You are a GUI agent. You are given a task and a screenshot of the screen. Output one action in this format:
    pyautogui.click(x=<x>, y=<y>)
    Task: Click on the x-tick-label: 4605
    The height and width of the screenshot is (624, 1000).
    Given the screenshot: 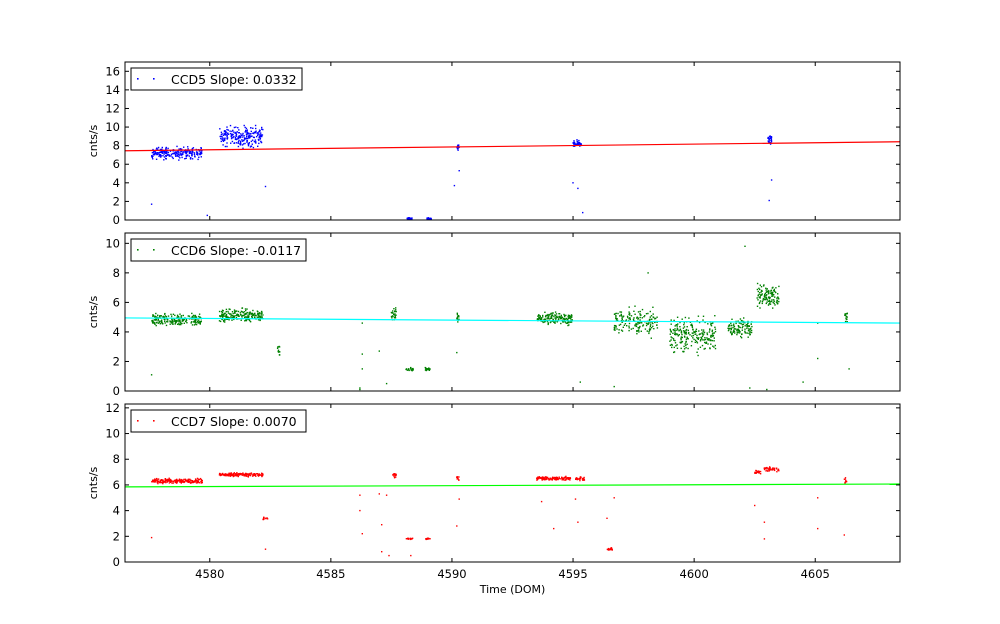 What is the action you would take?
    pyautogui.click(x=815, y=574)
    